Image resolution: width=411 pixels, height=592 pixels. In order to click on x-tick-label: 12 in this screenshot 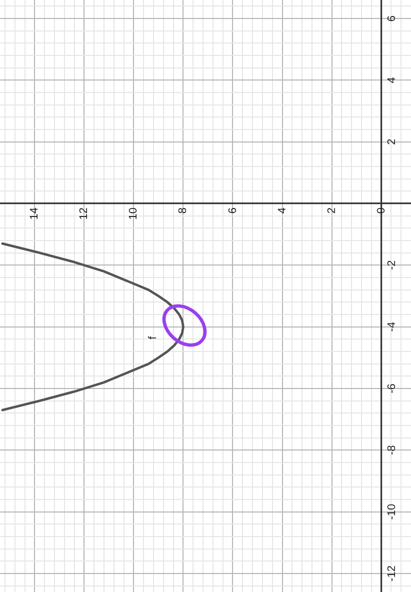, I will do `click(84, 214)`.